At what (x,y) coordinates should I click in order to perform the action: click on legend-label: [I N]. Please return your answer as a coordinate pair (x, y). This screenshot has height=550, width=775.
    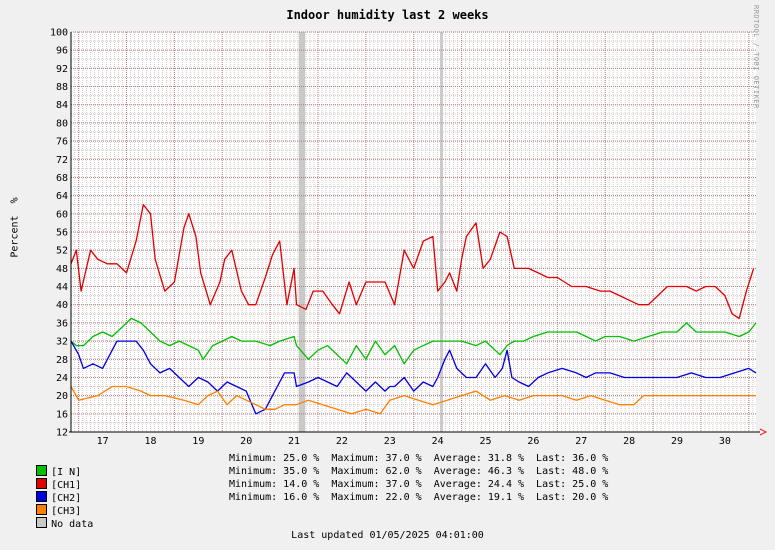
    Looking at the image, I should click on (66, 472).